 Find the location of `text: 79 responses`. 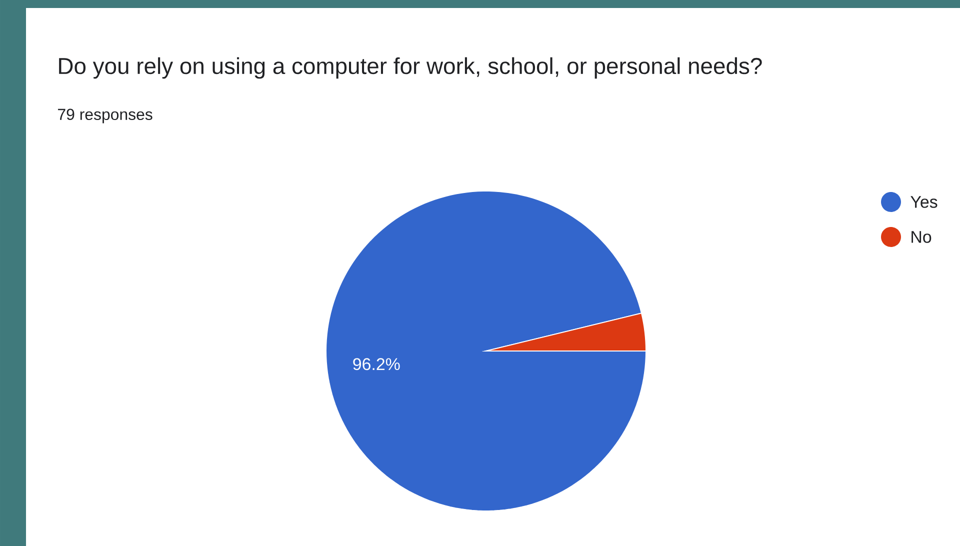

text: 79 responses is located at coordinates (105, 116).